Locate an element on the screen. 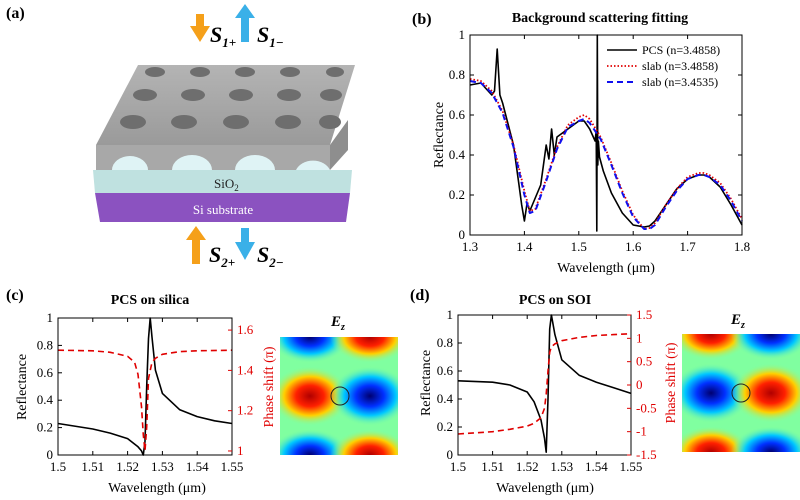 This screenshot has height=500, width=800. chart-b-ytick-label: 0 is located at coordinates (462, 234).